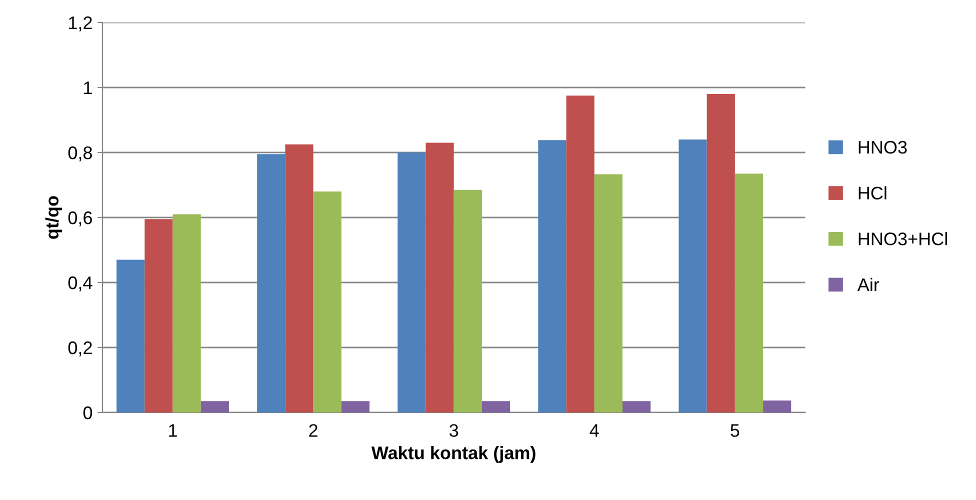  Describe the element at coordinates (594, 430) in the screenshot. I see `x-tick-label: 4` at that location.